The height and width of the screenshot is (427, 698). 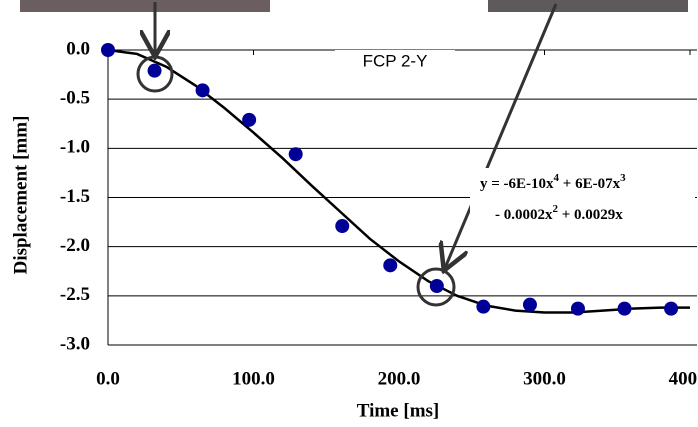 I want to click on y-tick-label: -3.0, so click(x=75, y=343).